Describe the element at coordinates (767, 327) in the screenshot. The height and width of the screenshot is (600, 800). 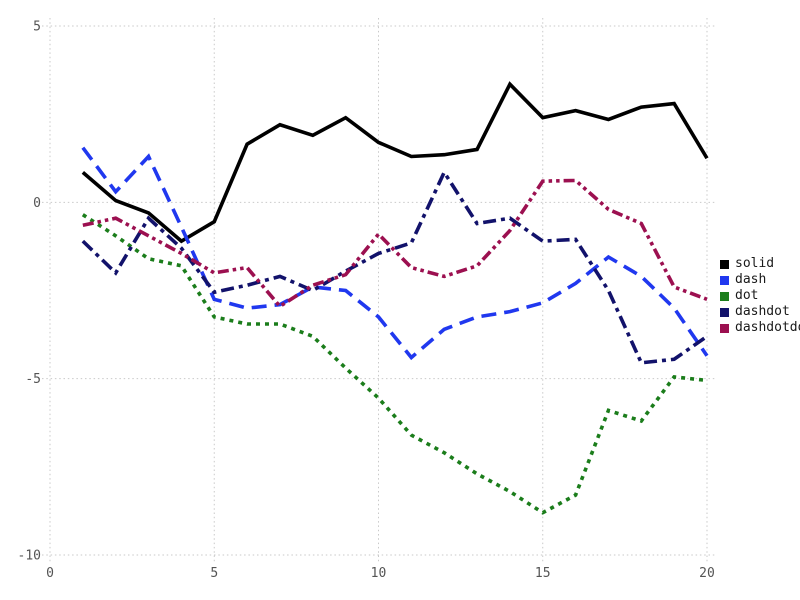
I see `legend-label-dashdotdot: dashdotdot` at that location.